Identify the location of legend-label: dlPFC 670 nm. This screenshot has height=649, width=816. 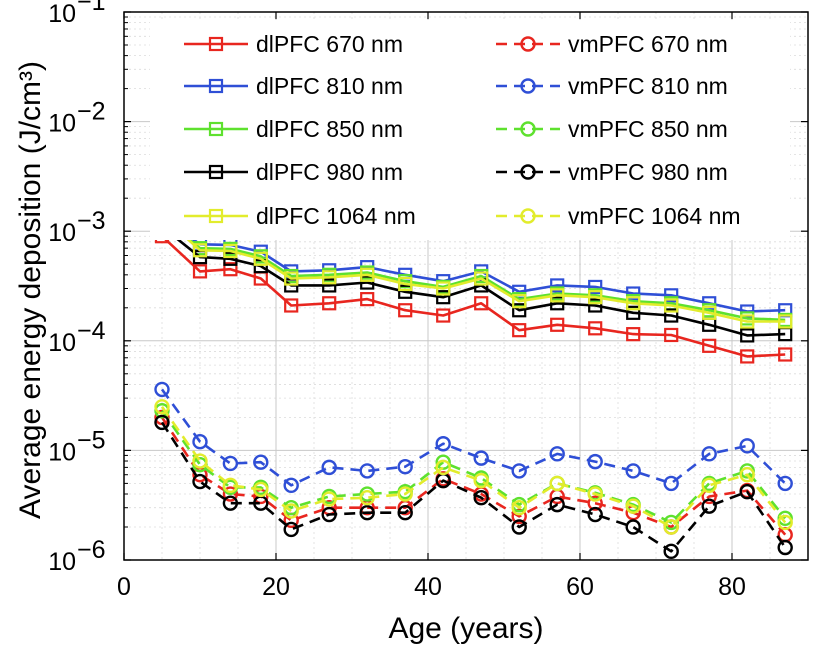
(329, 44).